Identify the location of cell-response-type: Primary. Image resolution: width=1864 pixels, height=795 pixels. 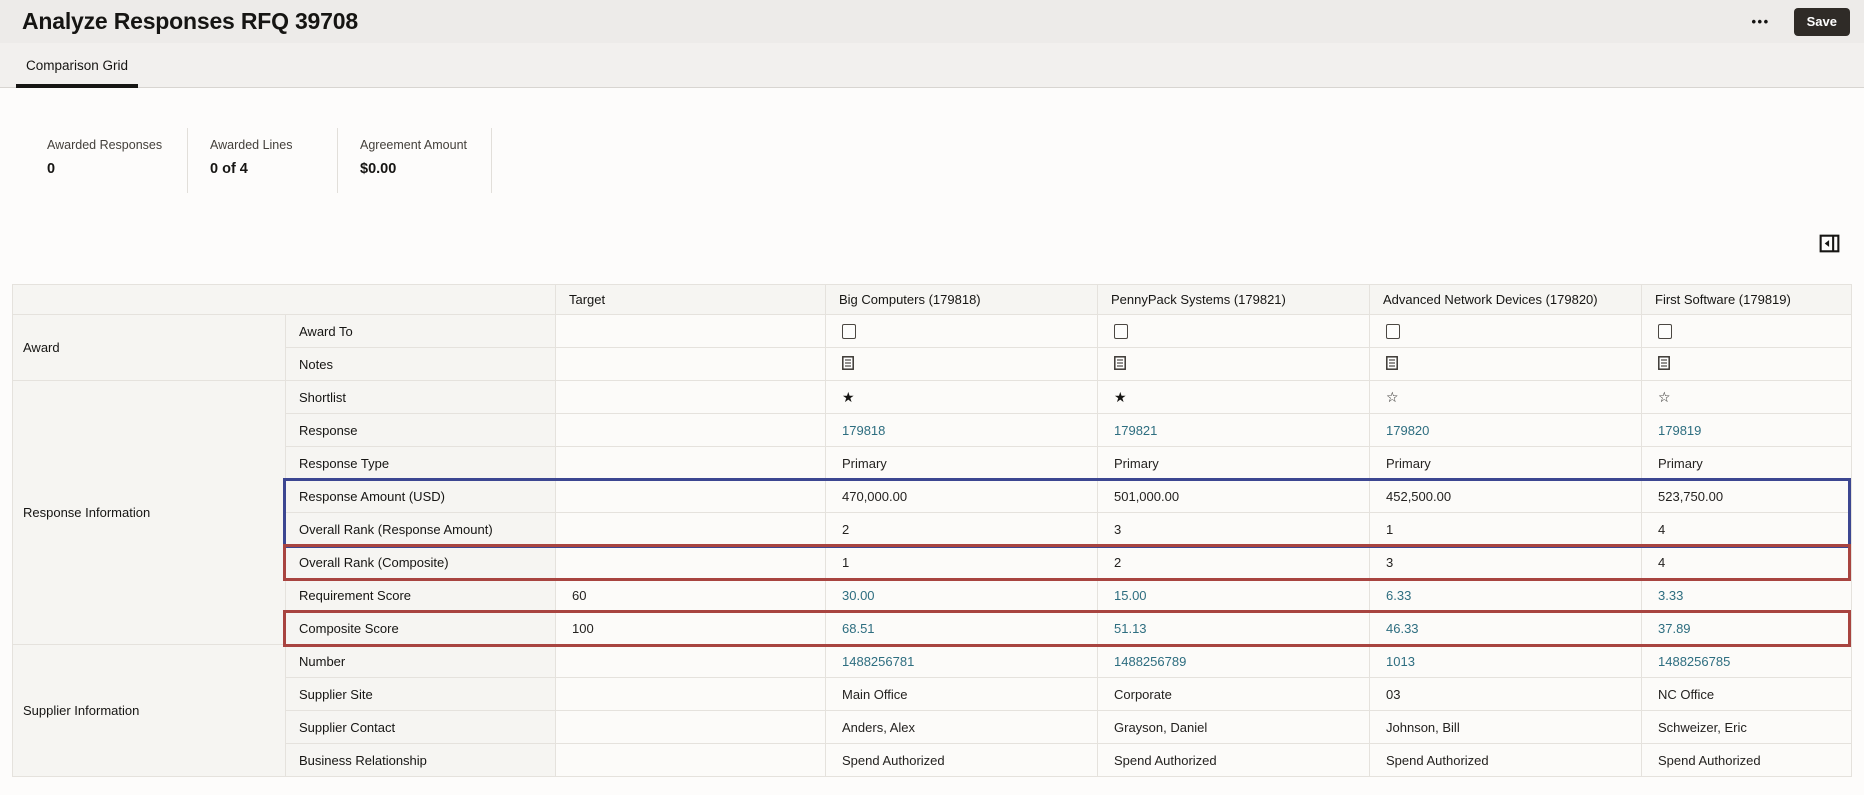
(961, 463).